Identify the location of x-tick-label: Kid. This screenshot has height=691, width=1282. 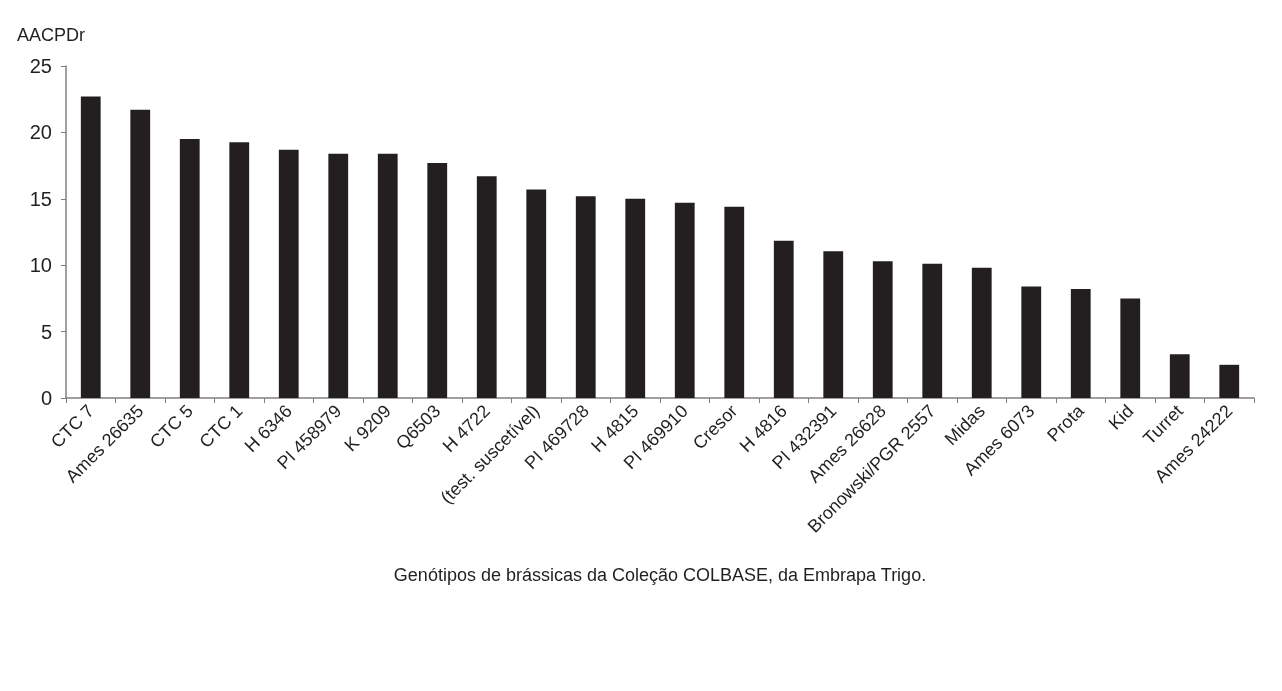
(1121, 417).